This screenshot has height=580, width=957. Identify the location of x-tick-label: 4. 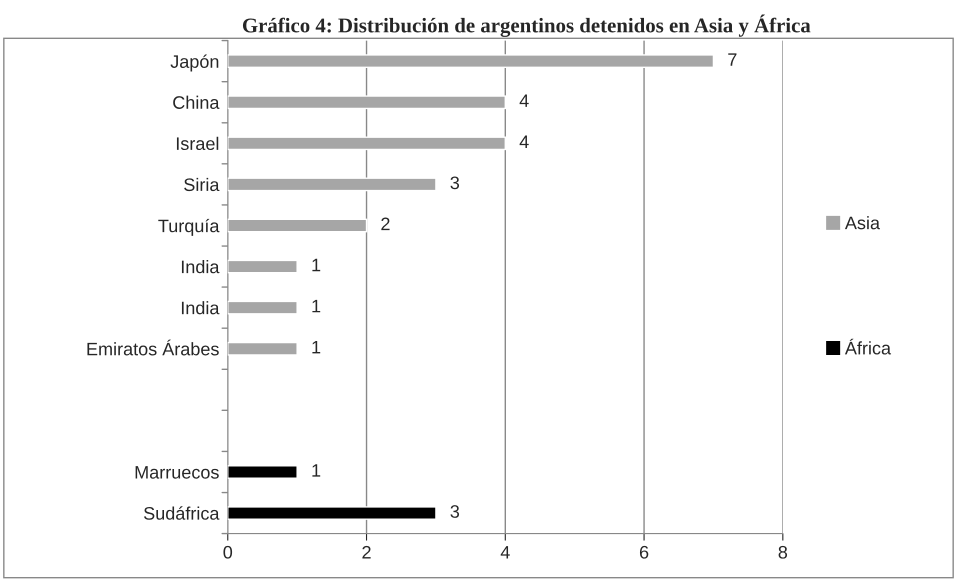
(505, 552).